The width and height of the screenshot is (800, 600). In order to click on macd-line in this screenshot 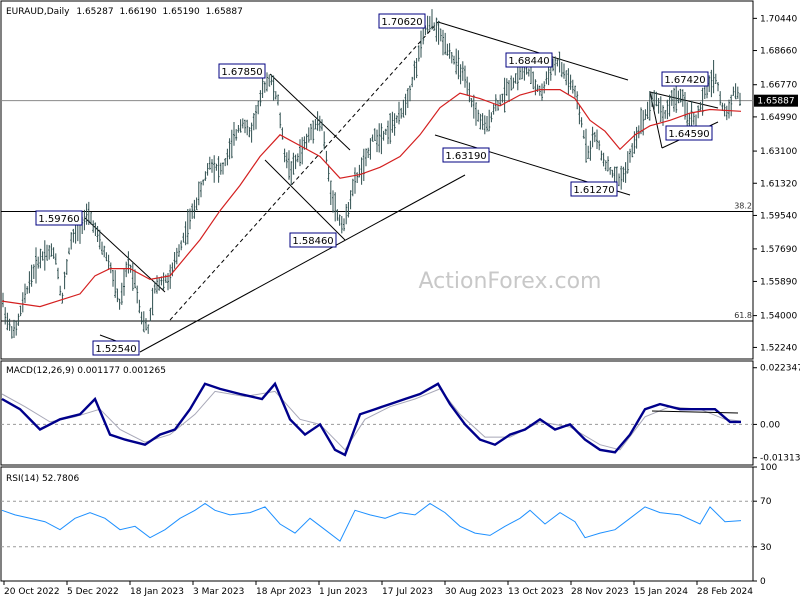, I will do `click(371, 419)`.